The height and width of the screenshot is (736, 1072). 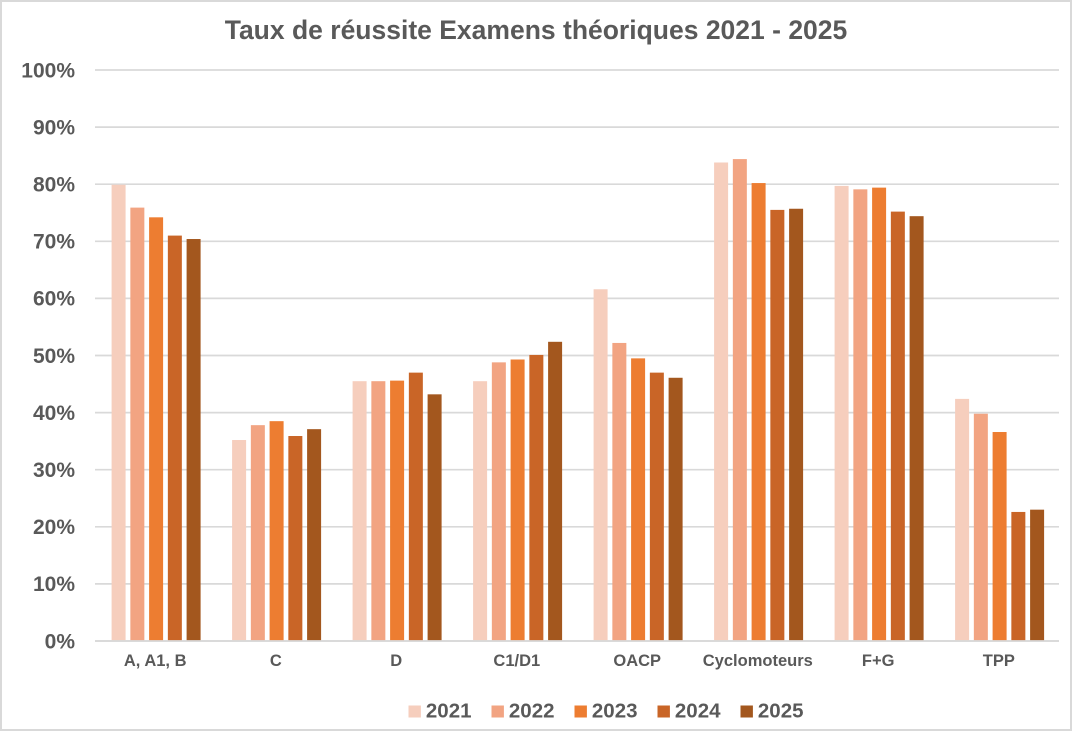 I want to click on svg-text: OACP, so click(x=637, y=661).